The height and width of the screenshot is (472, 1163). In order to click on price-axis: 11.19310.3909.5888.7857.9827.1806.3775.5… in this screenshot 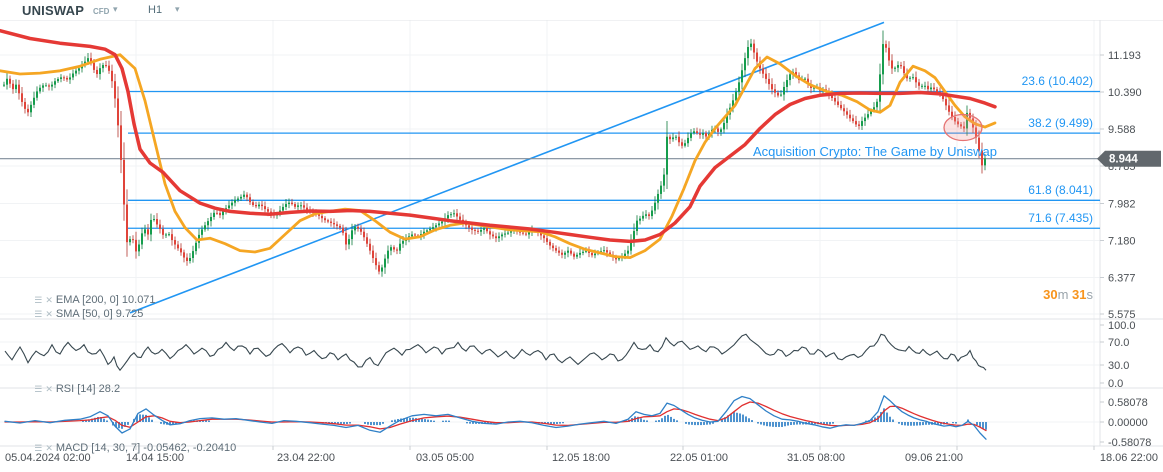, I will do `click(1125, 249)`.